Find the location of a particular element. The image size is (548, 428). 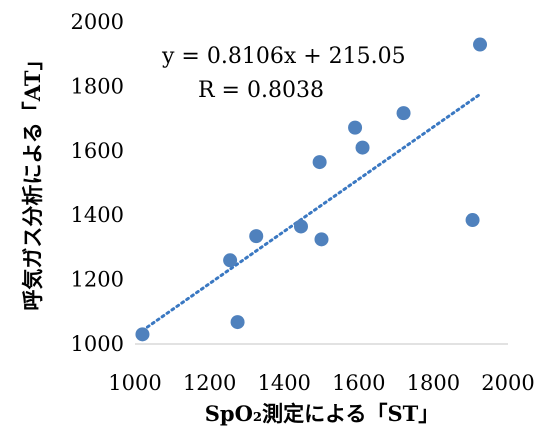

y-tick-label: 2000 is located at coordinates (97, 22).